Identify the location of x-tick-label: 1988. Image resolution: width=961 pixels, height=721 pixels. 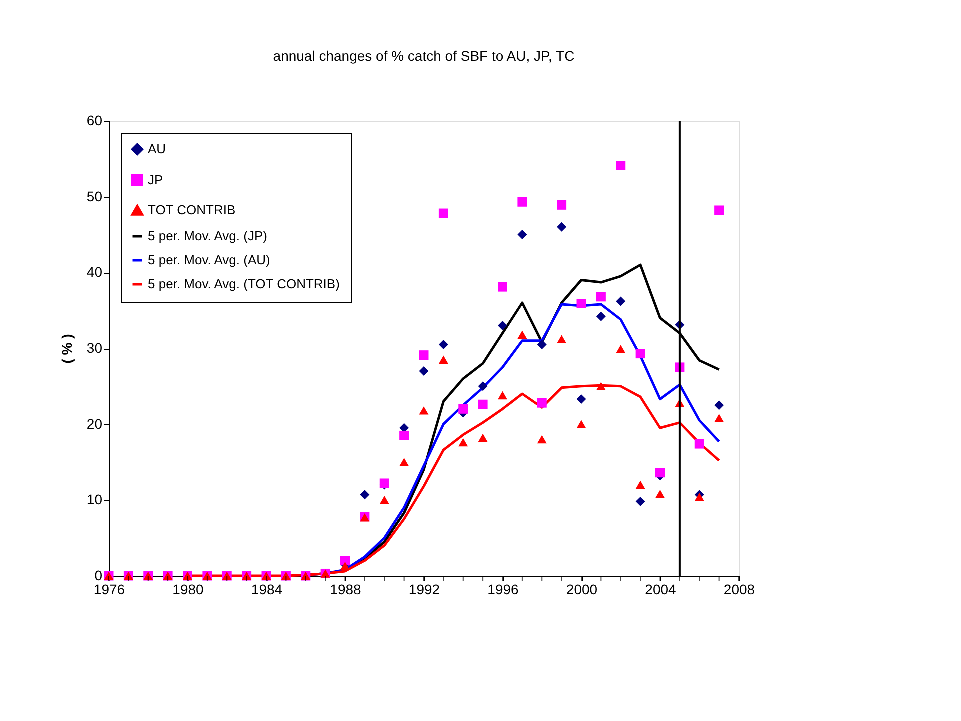
(346, 590).